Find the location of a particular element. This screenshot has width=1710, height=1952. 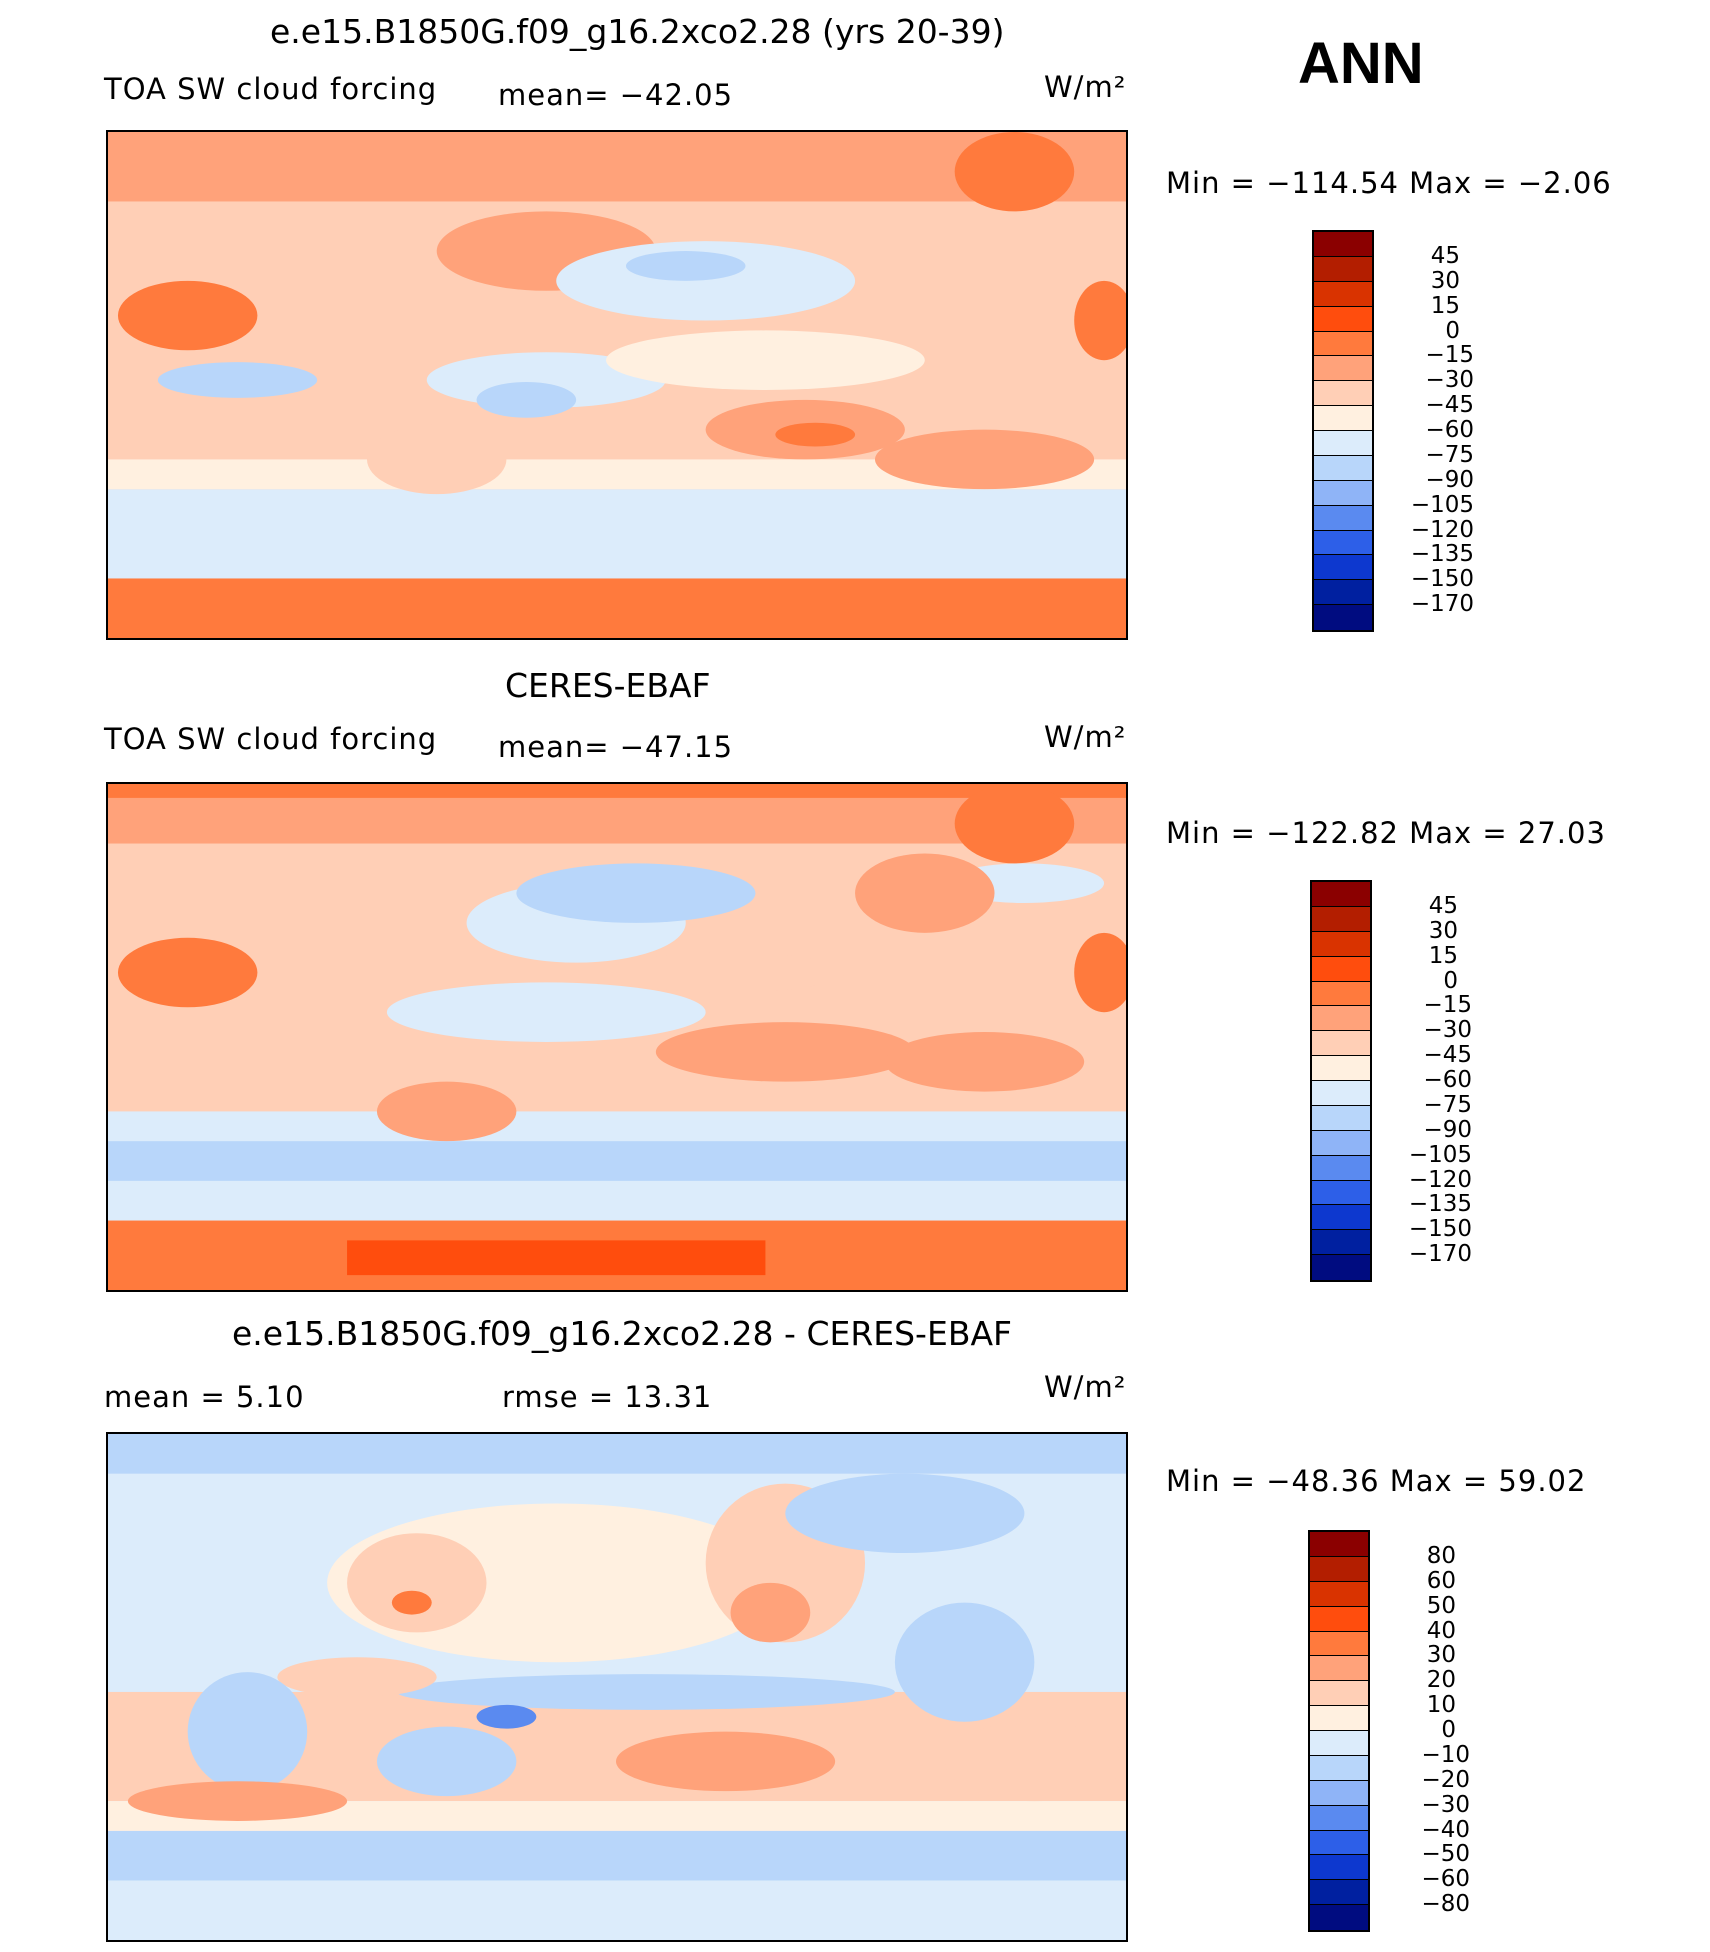

panel1-colorbar is located at coordinates (1343, 431).